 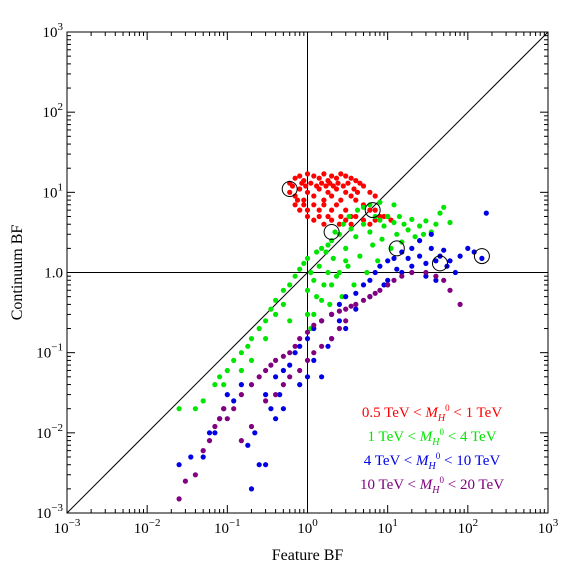 I want to click on x-tick-label: 10³, so click(x=548, y=527).